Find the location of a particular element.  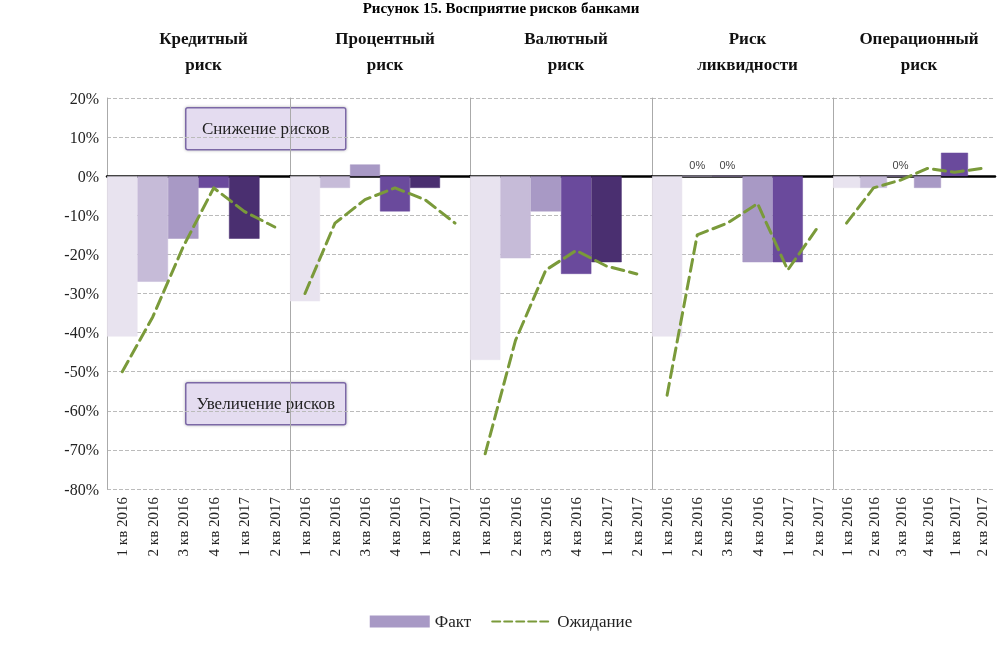

y-tick-label: -20% is located at coordinates (81, 254).